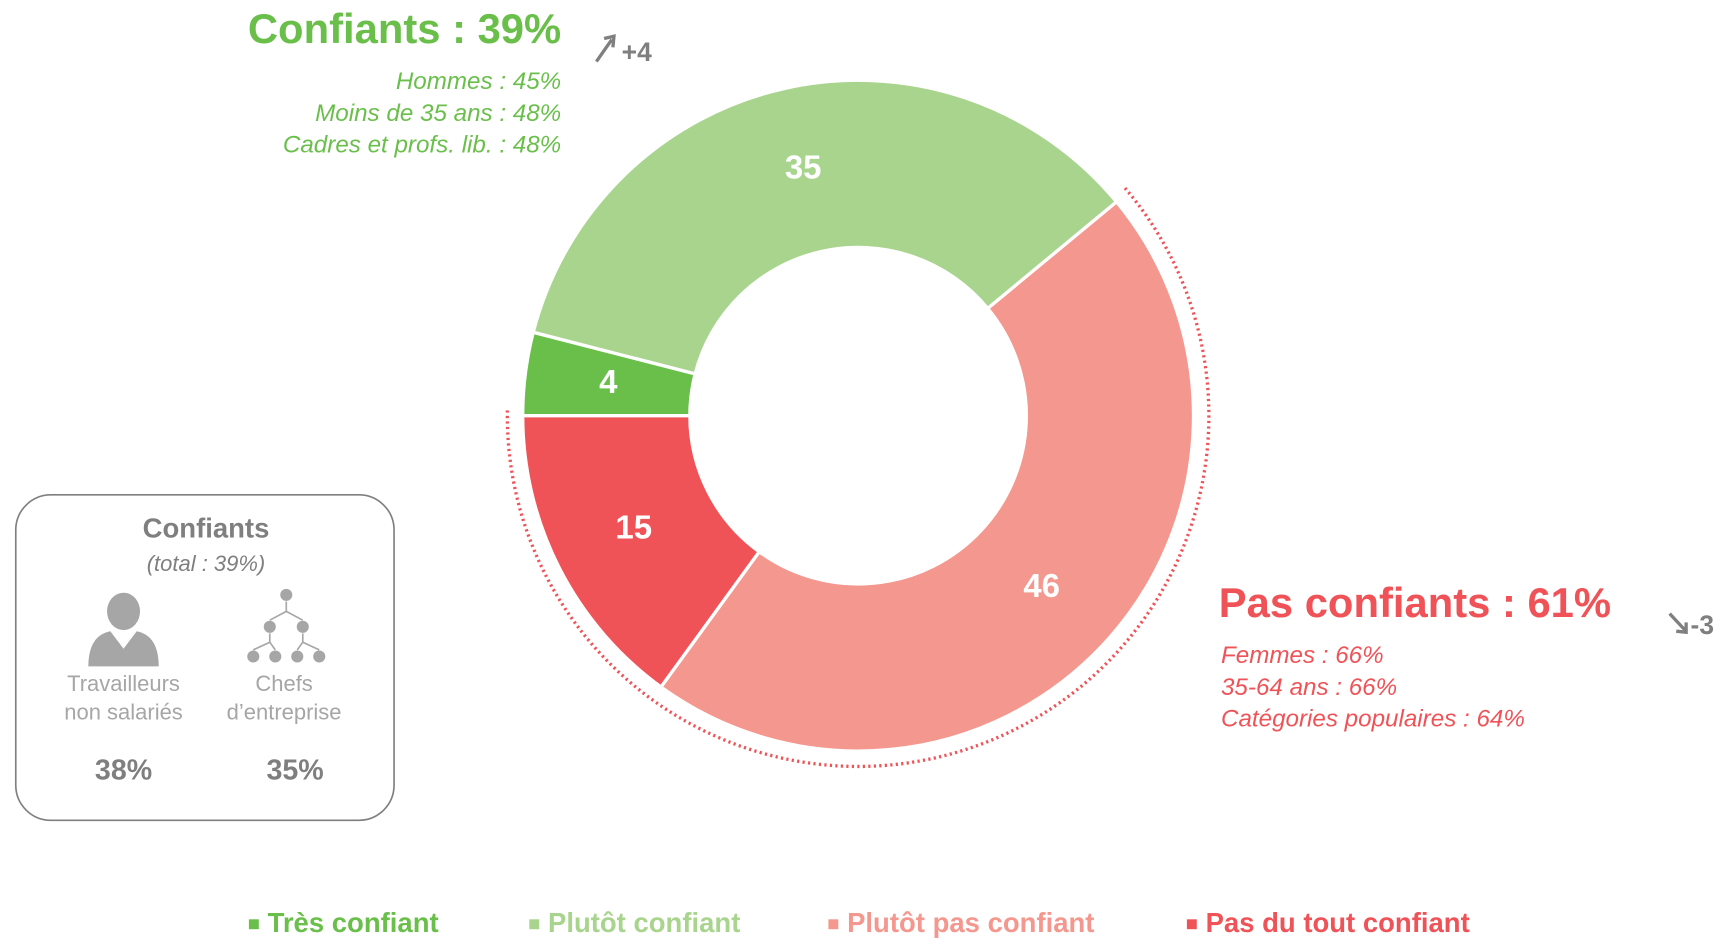 This screenshot has height=938, width=1725. I want to click on org-icon, so click(286, 625).